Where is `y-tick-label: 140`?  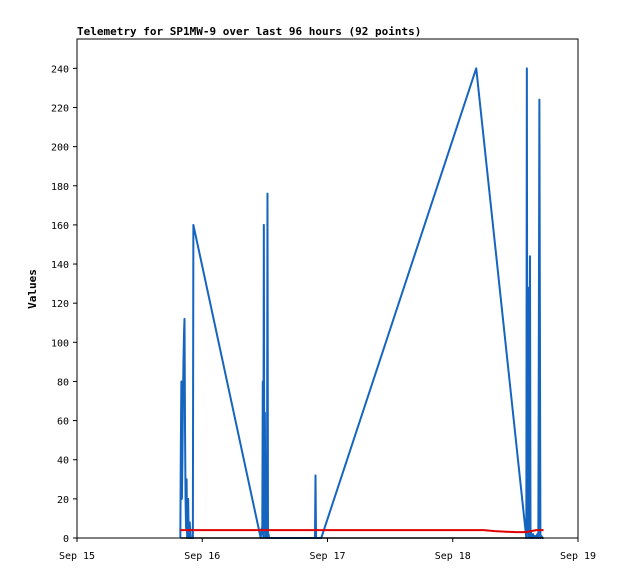
y-tick-label: 140 is located at coordinates (60, 265).